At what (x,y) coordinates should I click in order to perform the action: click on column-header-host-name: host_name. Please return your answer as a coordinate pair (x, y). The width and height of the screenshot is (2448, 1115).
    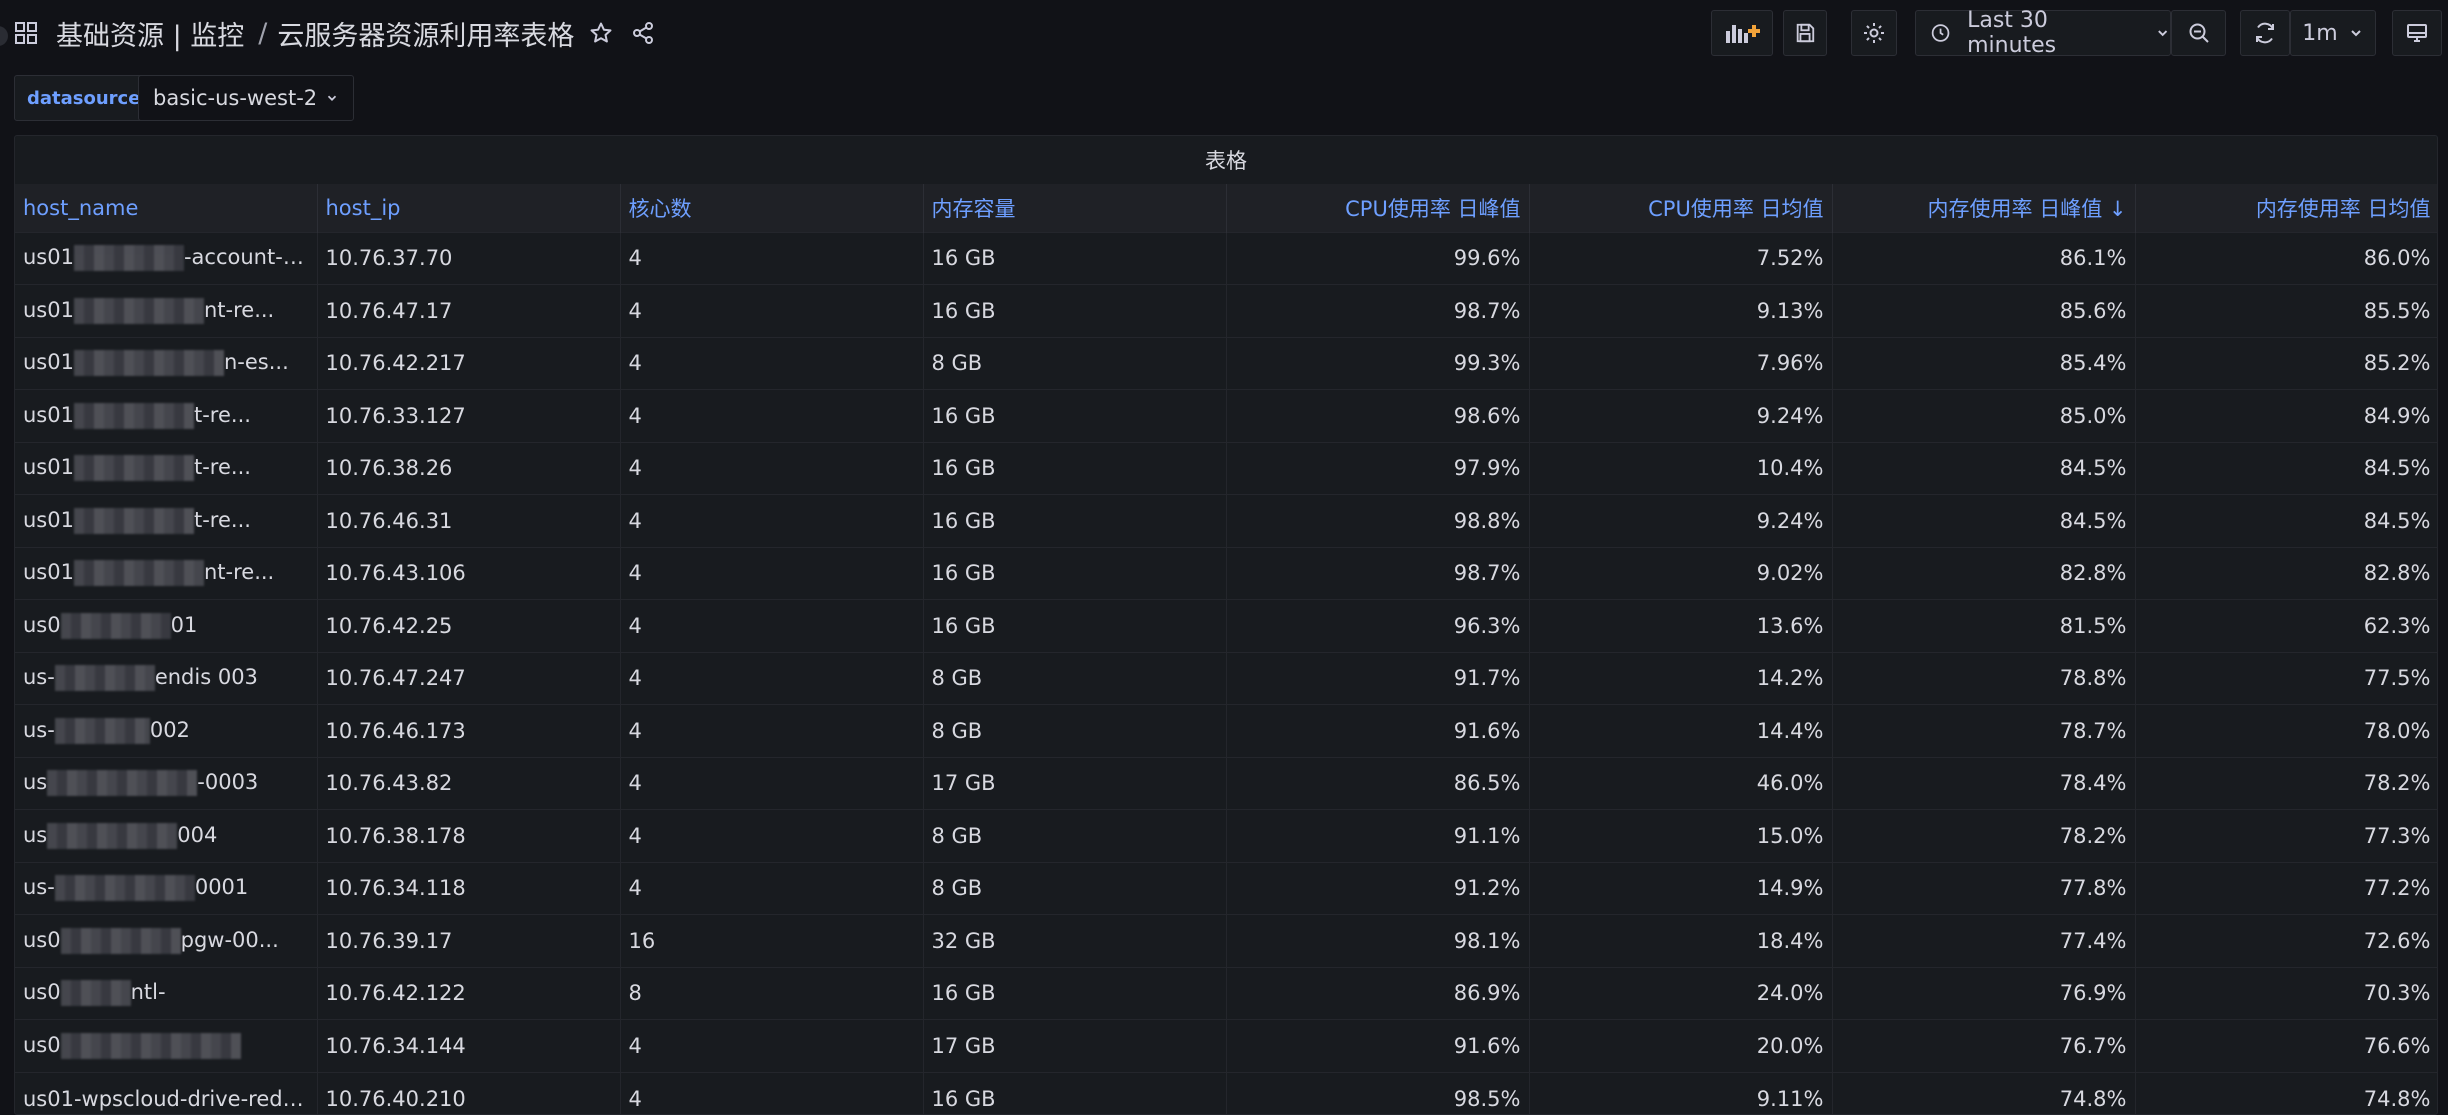
    Looking at the image, I should click on (166, 208).